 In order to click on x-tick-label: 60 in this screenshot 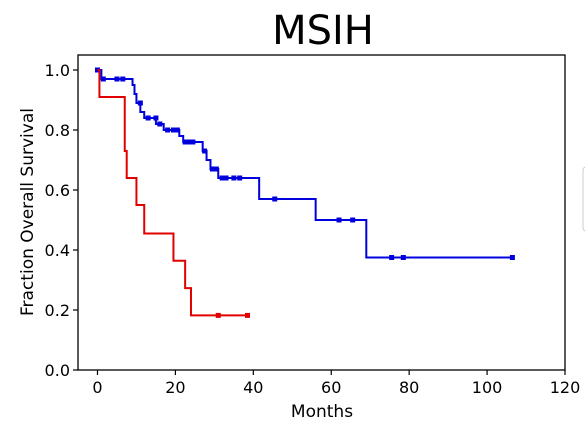, I will do `click(331, 387)`.